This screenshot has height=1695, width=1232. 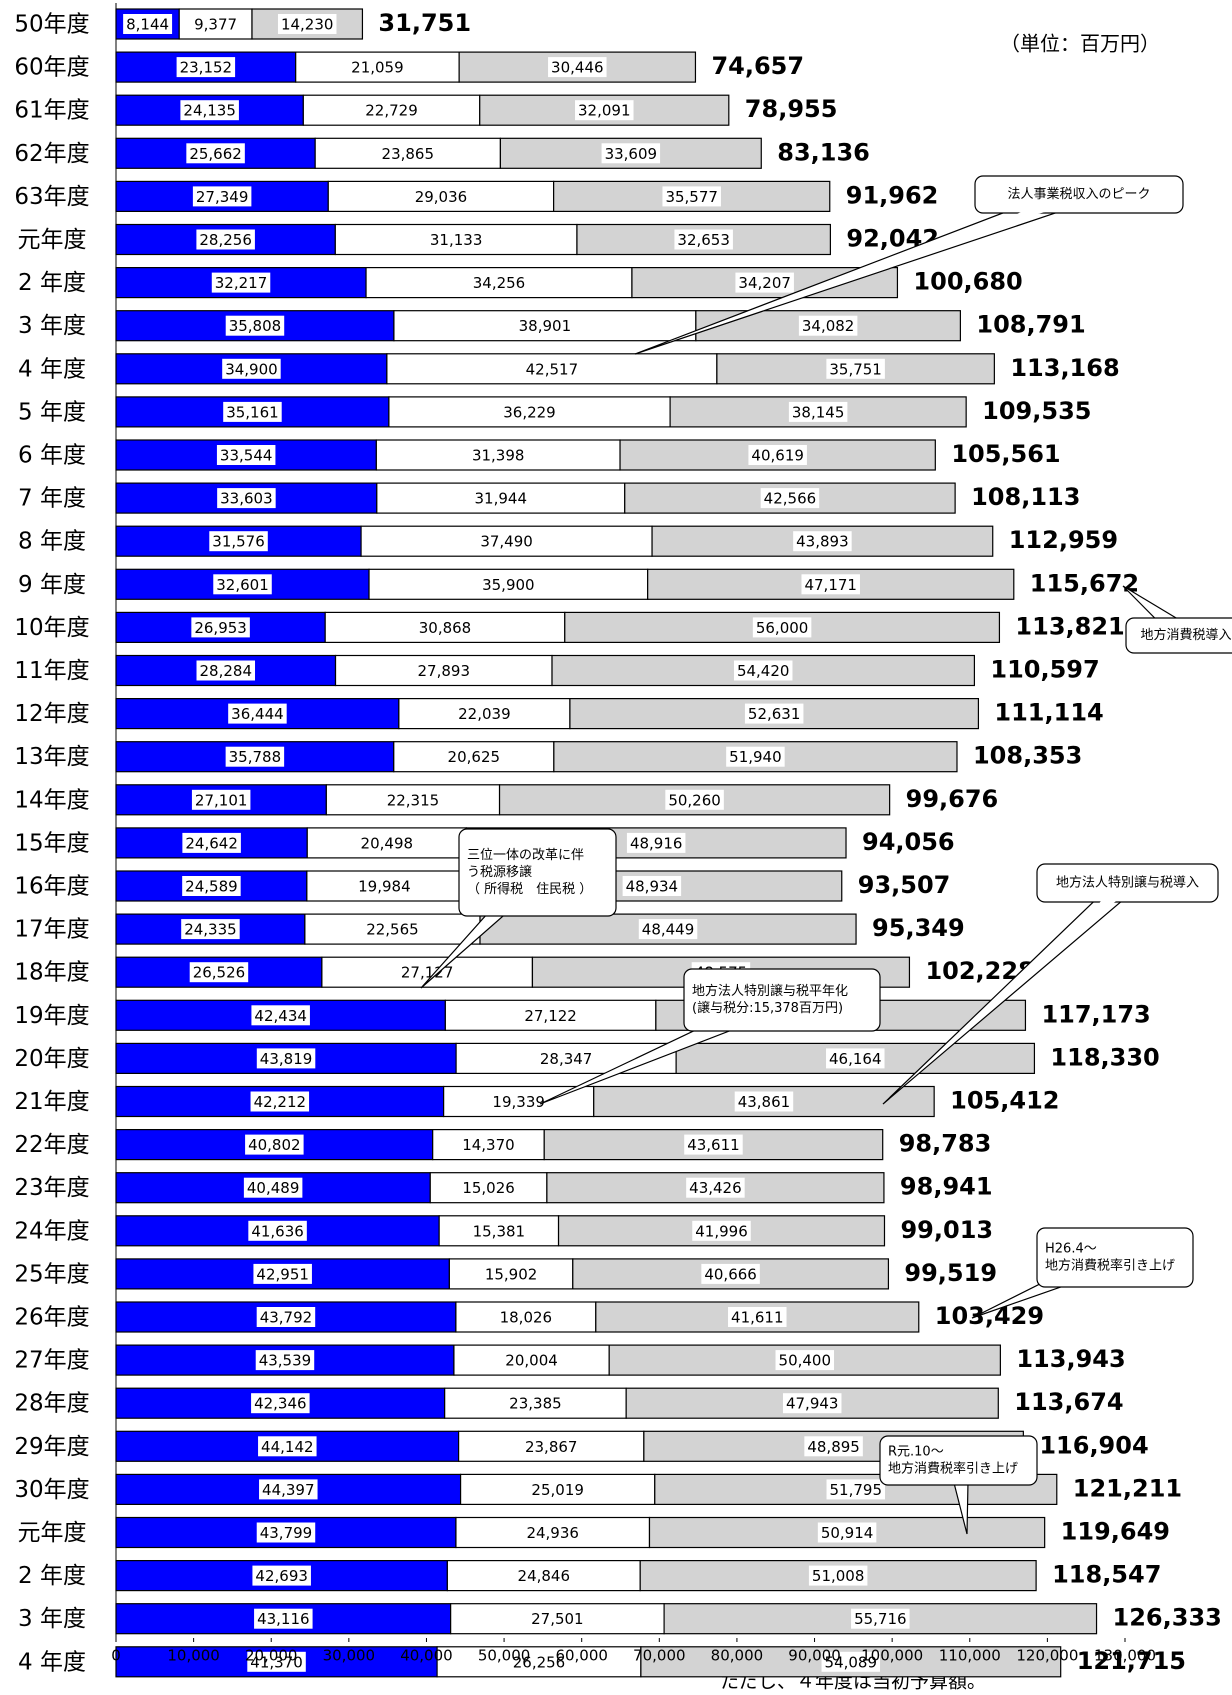 What do you see at coordinates (713, 1145) in the screenshot?
I see `data-label: 43,611` at bounding box center [713, 1145].